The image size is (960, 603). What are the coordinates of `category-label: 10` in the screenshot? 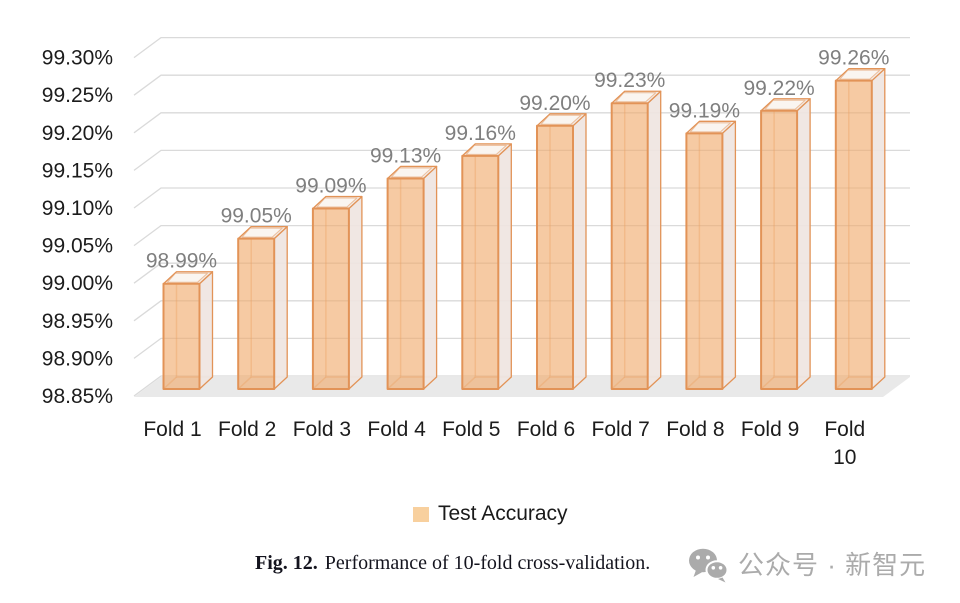 It's located at (844, 457).